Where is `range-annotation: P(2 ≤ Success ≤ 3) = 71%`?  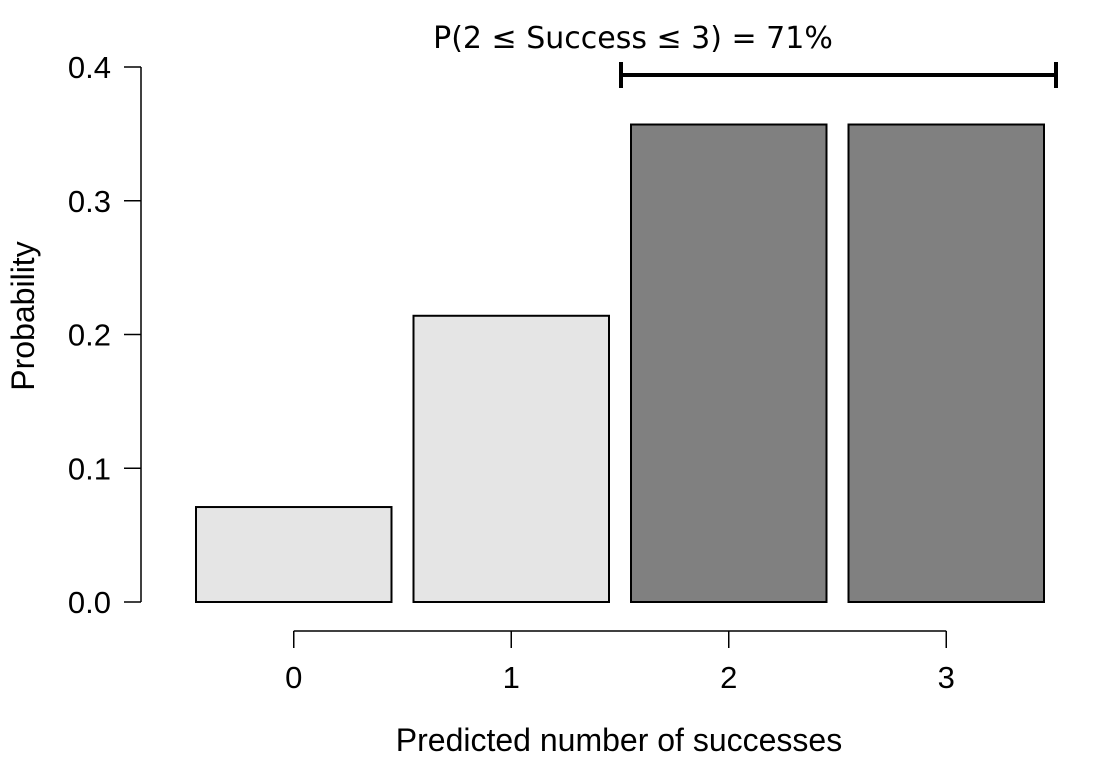
range-annotation: P(2 ≤ Success ≤ 3) = 71% is located at coordinates (745, 54).